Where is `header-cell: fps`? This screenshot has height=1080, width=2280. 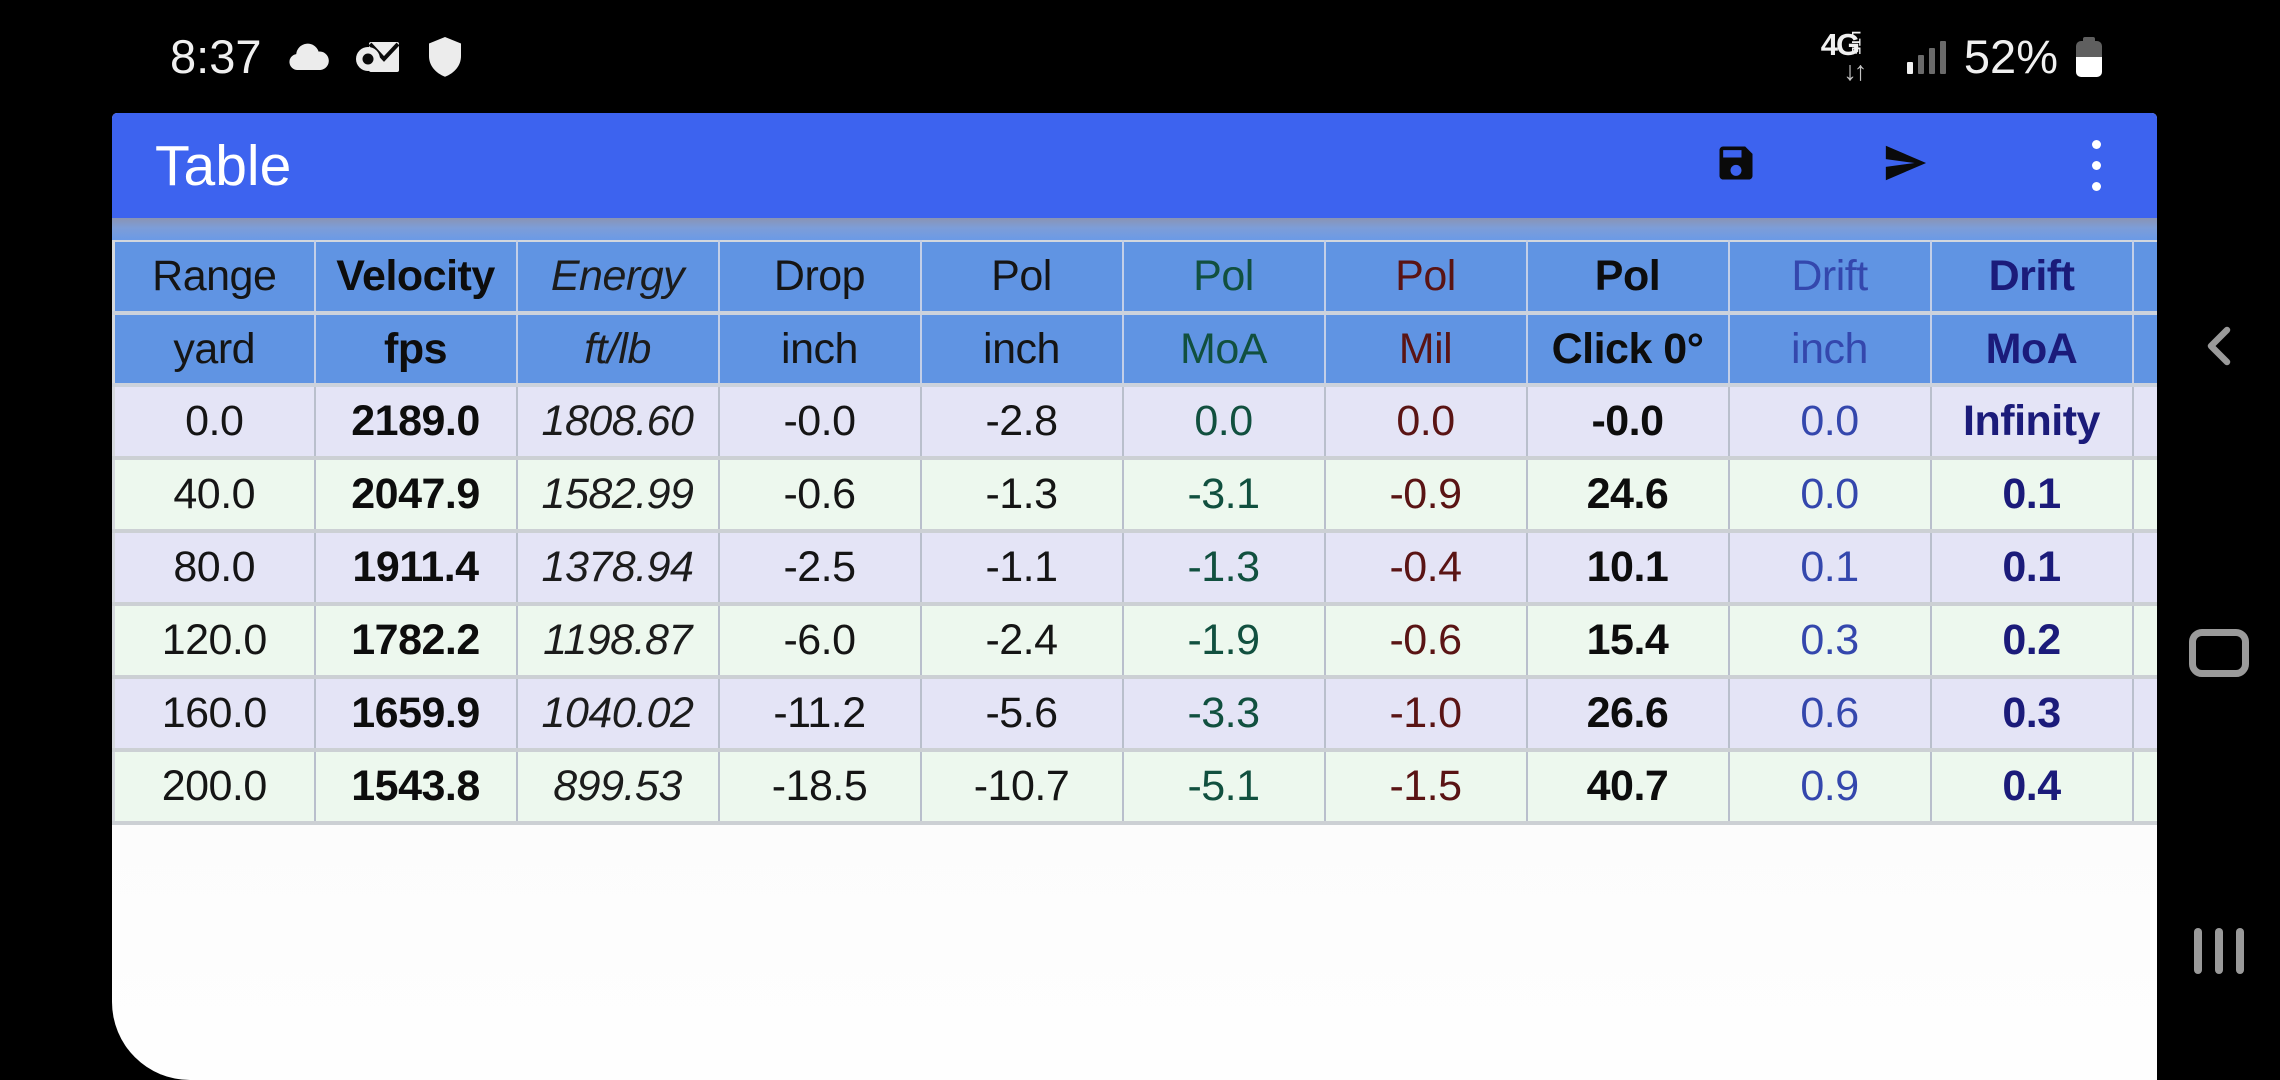
header-cell: fps is located at coordinates (416, 350).